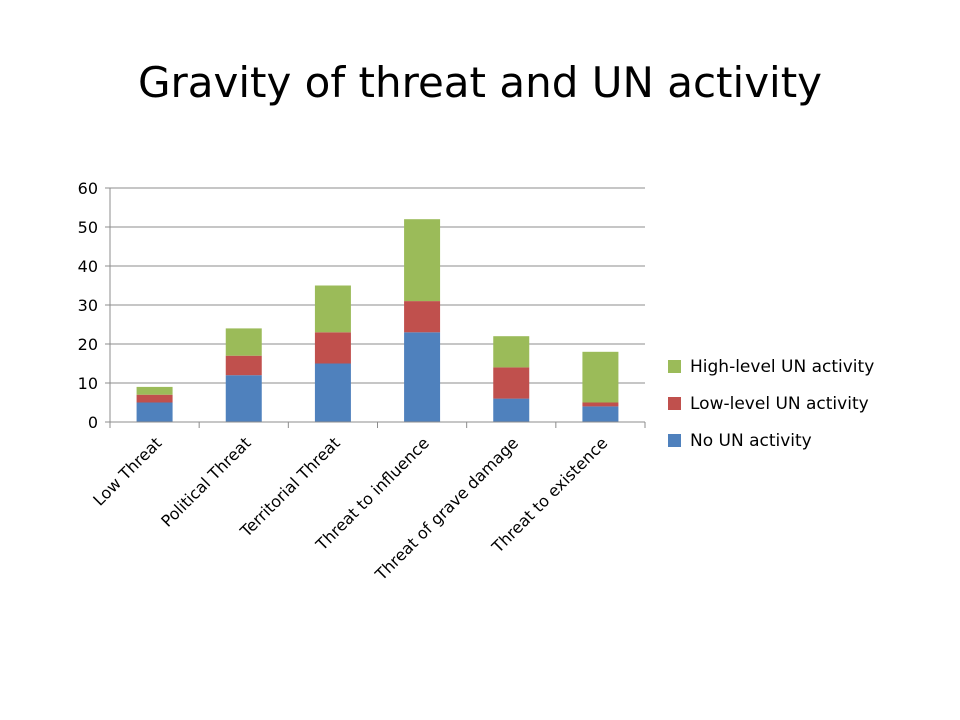 The image size is (960, 720). Describe the element at coordinates (88, 227) in the screenshot. I see `y-tick-label: 50` at that location.